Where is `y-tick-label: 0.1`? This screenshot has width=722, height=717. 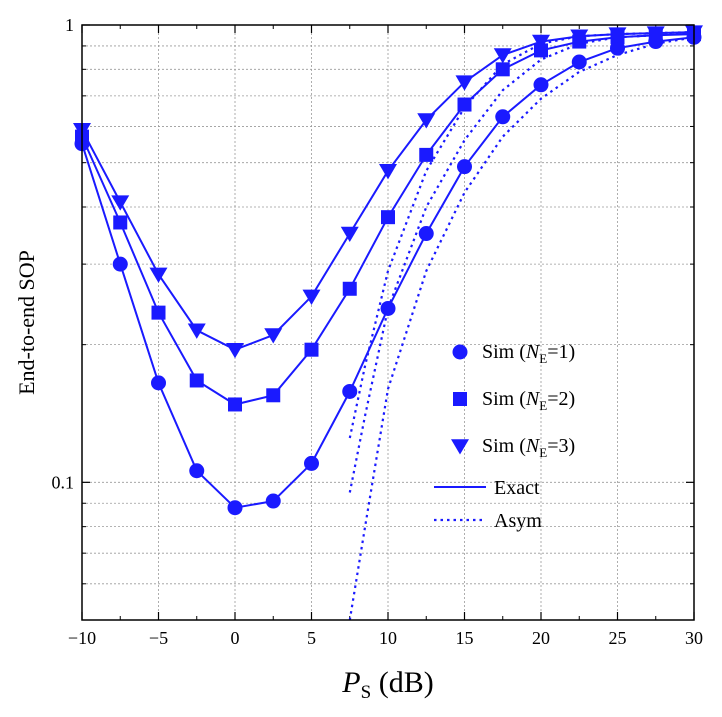 y-tick-label: 0.1 is located at coordinates (63, 482).